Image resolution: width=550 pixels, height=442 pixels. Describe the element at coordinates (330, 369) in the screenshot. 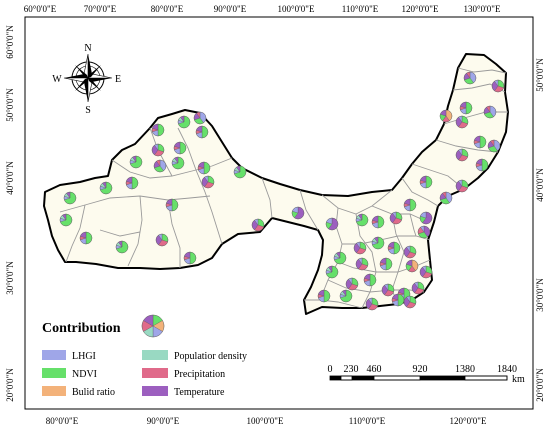

I see `scale-tick-label: 0` at that location.